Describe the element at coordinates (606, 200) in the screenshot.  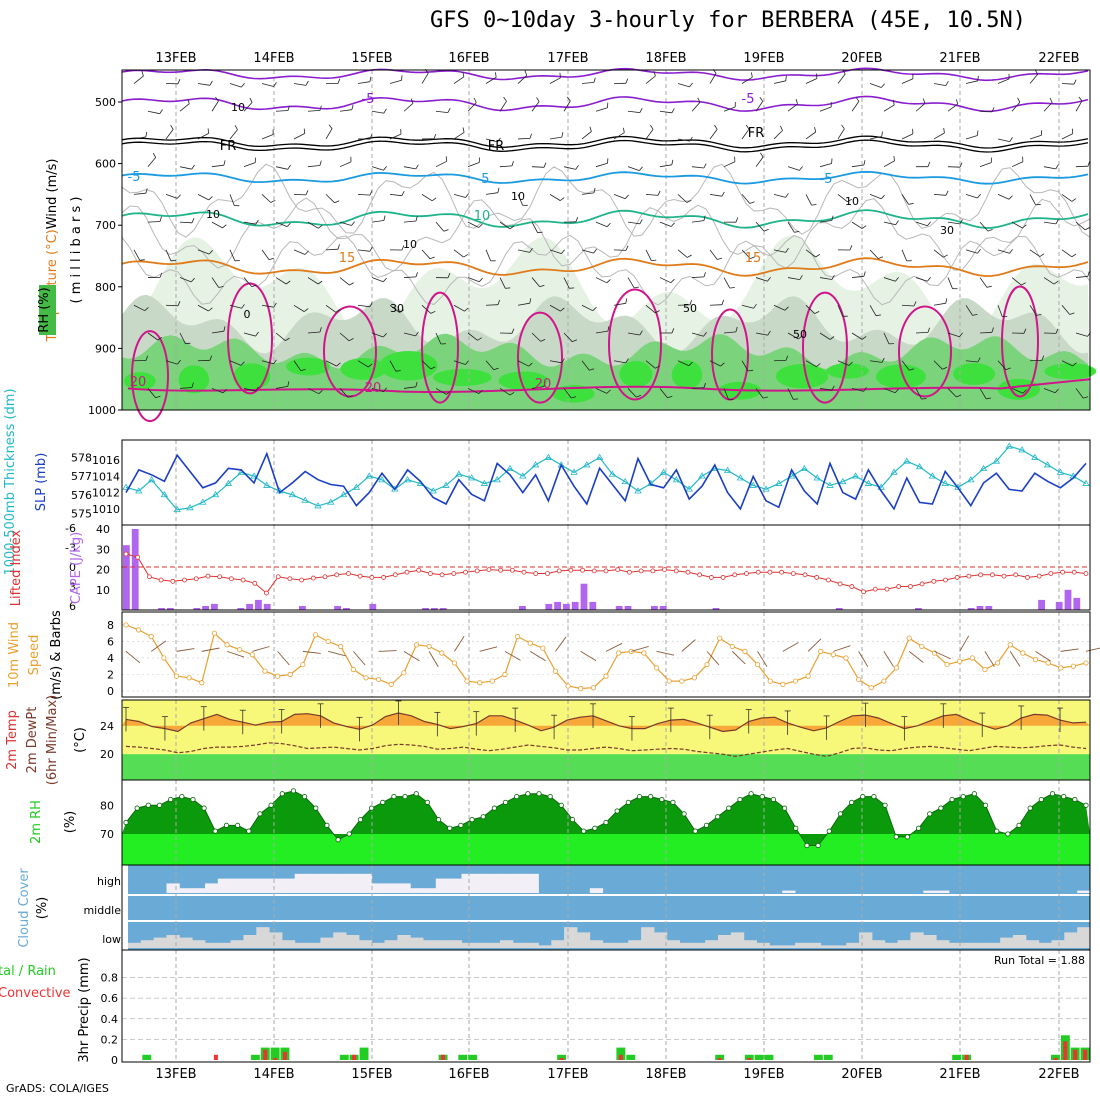
I see `rh-contour` at that location.